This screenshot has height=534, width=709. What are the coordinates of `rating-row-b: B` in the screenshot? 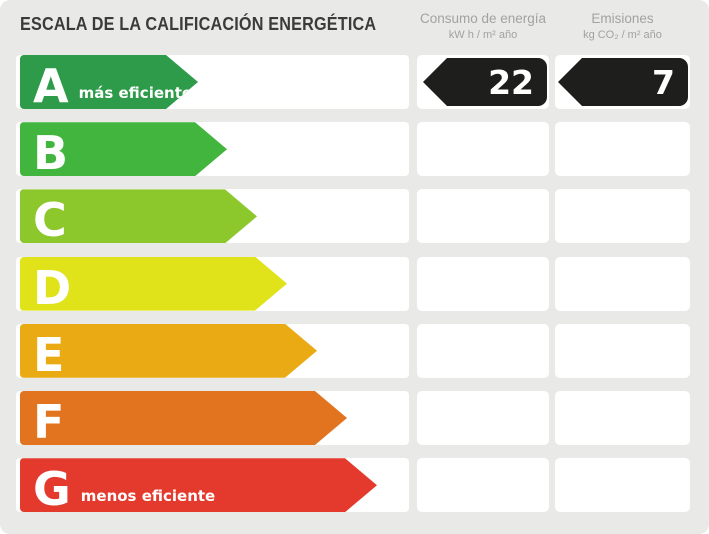 It's located at (354, 149).